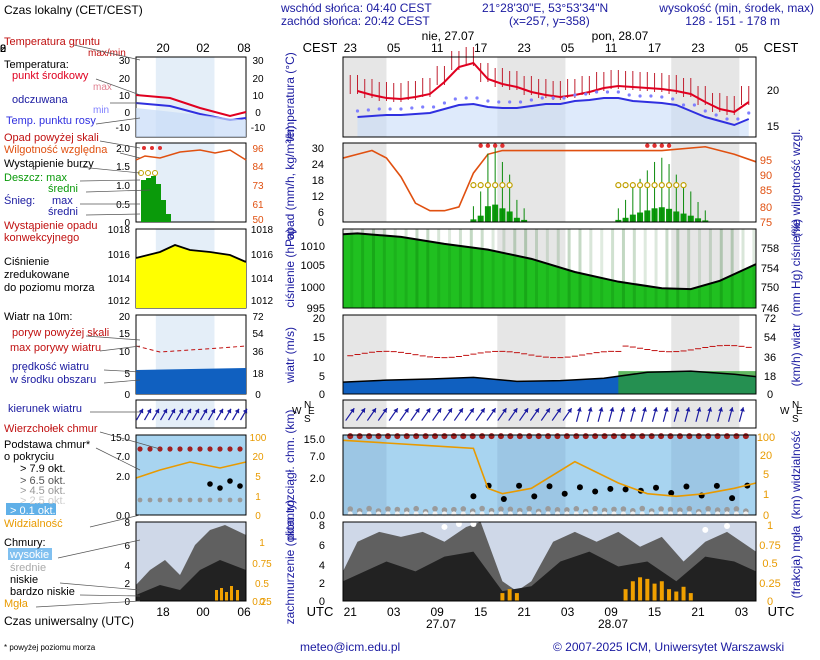 Image resolution: width=820 pixels, height=660 pixels. Describe the element at coordinates (55, 348) in the screenshot. I see `legend-text-24: max porywy wiatru` at that location.